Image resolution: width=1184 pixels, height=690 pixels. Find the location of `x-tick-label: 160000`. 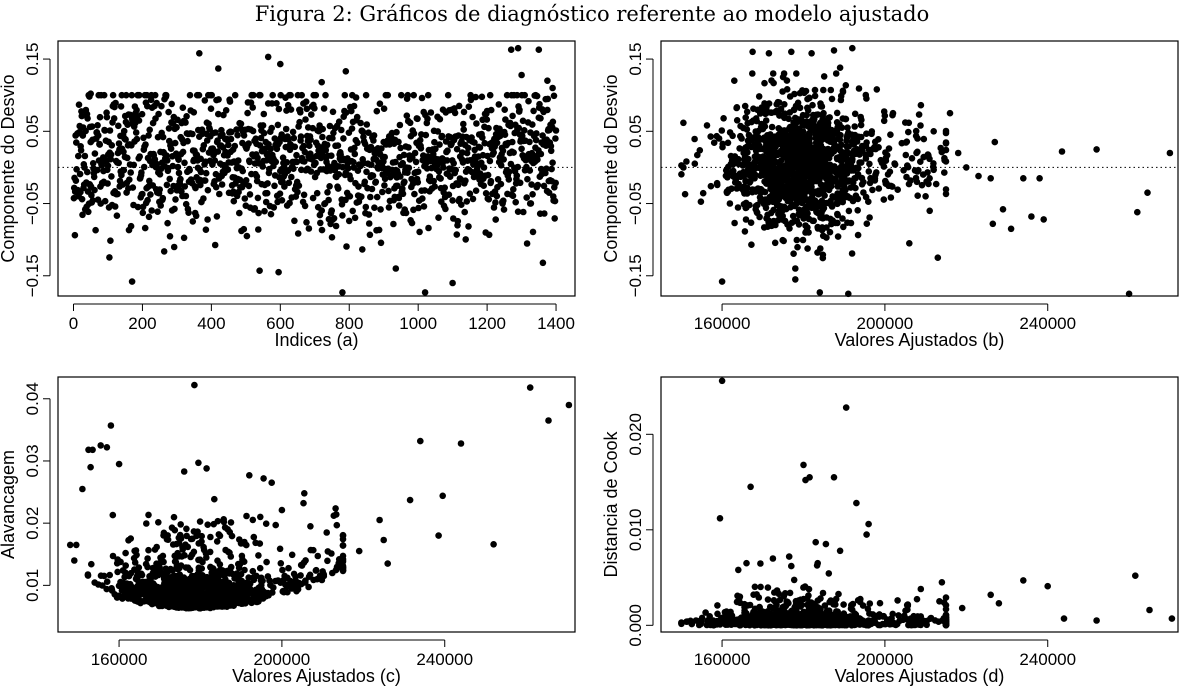

x-tick-label: 160000 is located at coordinates (722, 323).